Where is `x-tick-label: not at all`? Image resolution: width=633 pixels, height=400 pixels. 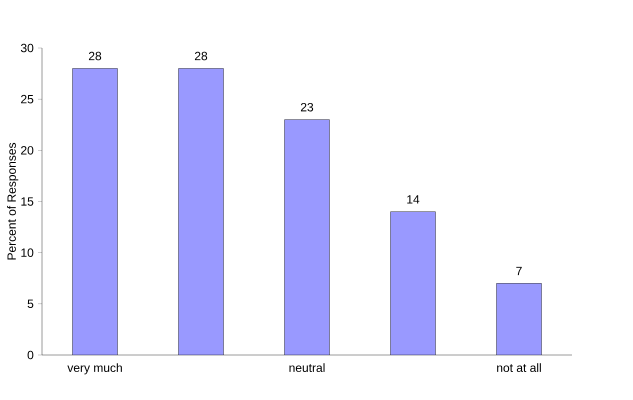
x-tick-label: not at all is located at coordinates (519, 367).